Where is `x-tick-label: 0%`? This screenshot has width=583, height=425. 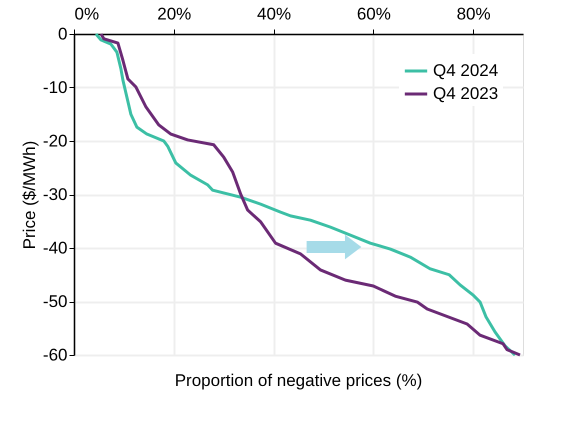 x-tick-label: 0% is located at coordinates (87, 14).